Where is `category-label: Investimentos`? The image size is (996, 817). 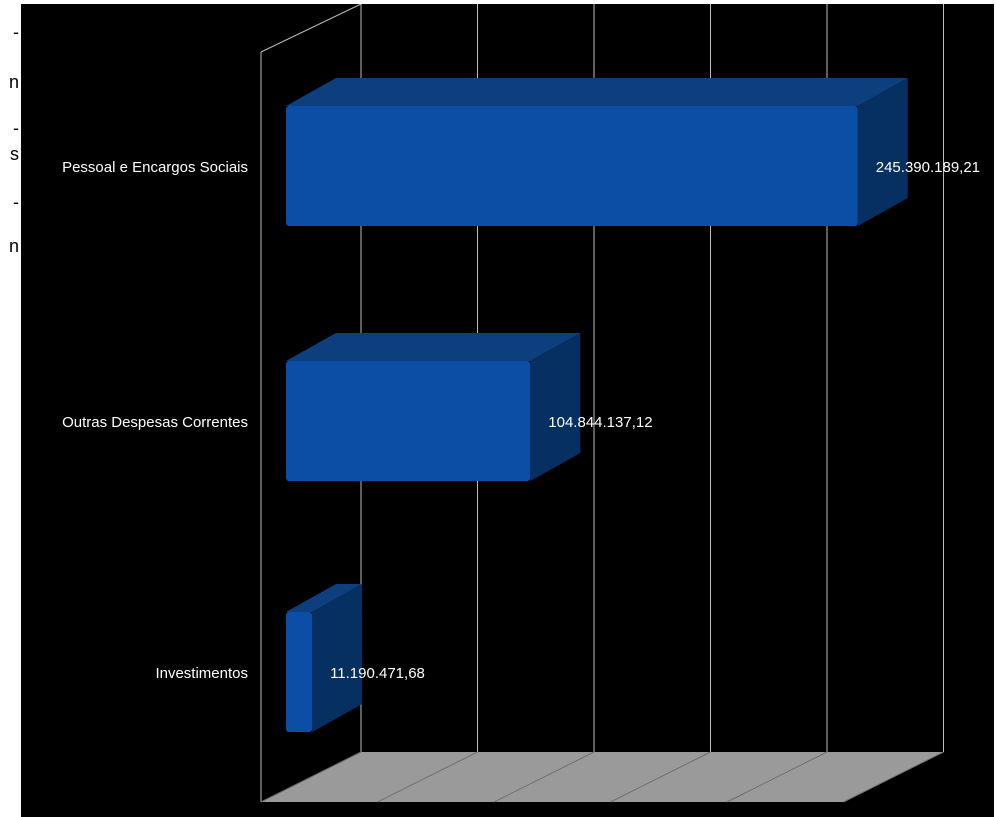 category-label: Investimentos is located at coordinates (201, 673).